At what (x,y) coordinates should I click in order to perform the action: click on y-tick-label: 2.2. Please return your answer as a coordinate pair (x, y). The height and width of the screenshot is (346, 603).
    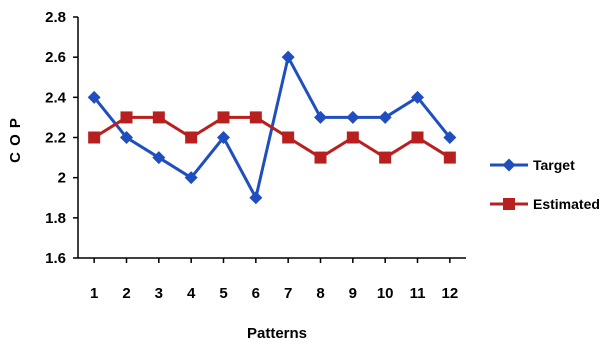
    Looking at the image, I should click on (55, 138).